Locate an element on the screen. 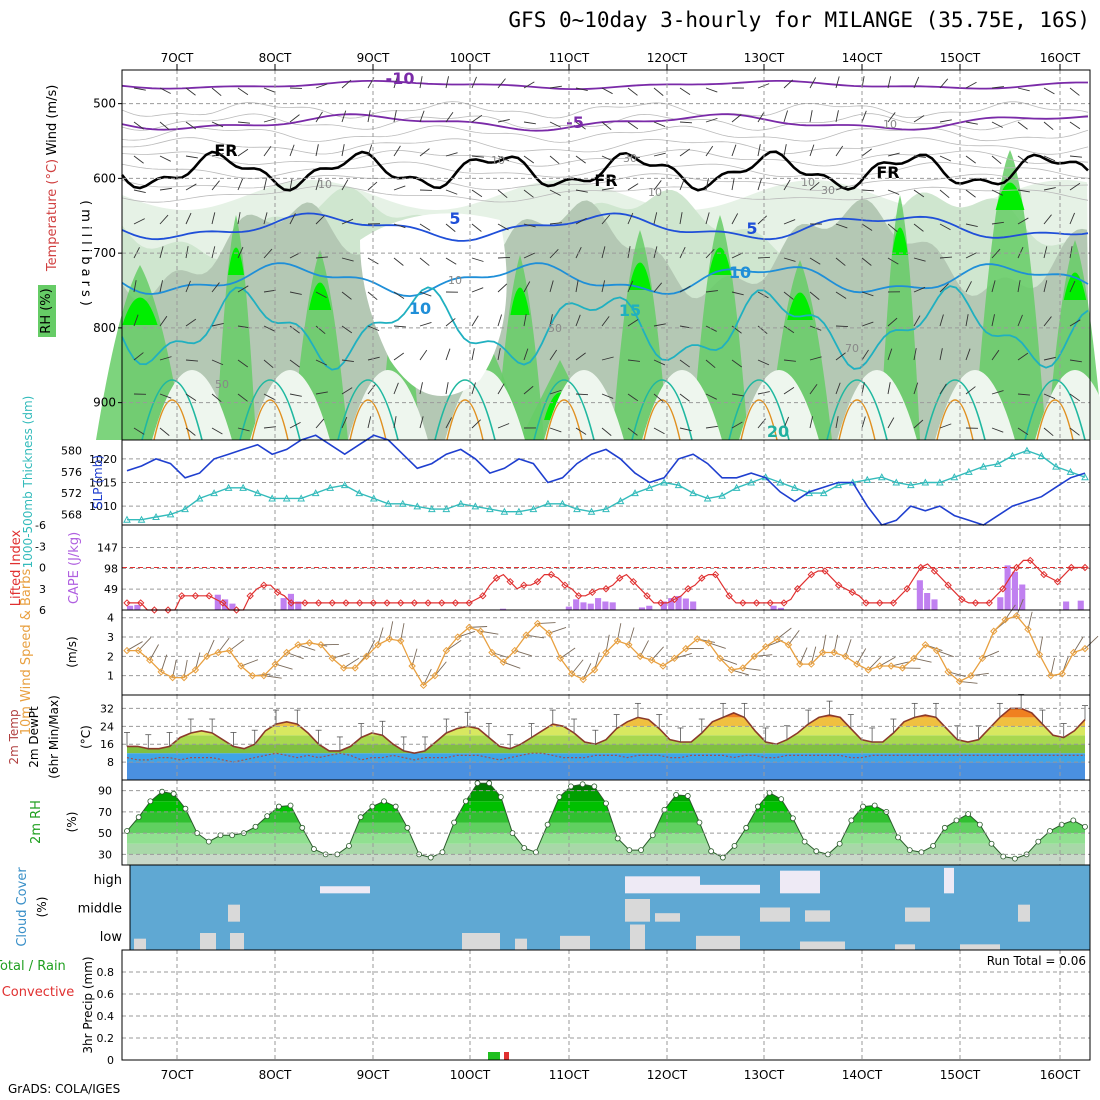 The width and height of the screenshot is (1100, 1100). rh-contour-label: 10 is located at coordinates (655, 192).